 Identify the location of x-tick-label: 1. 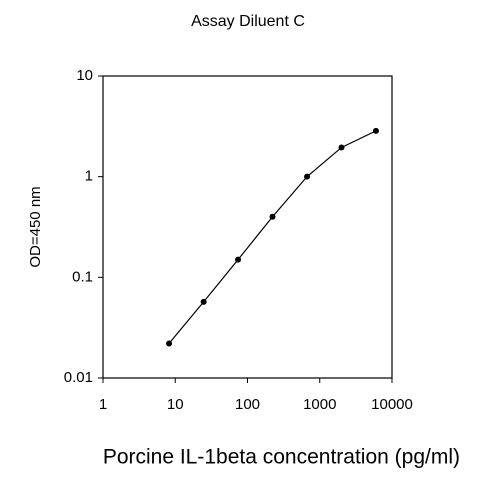
(103, 404).